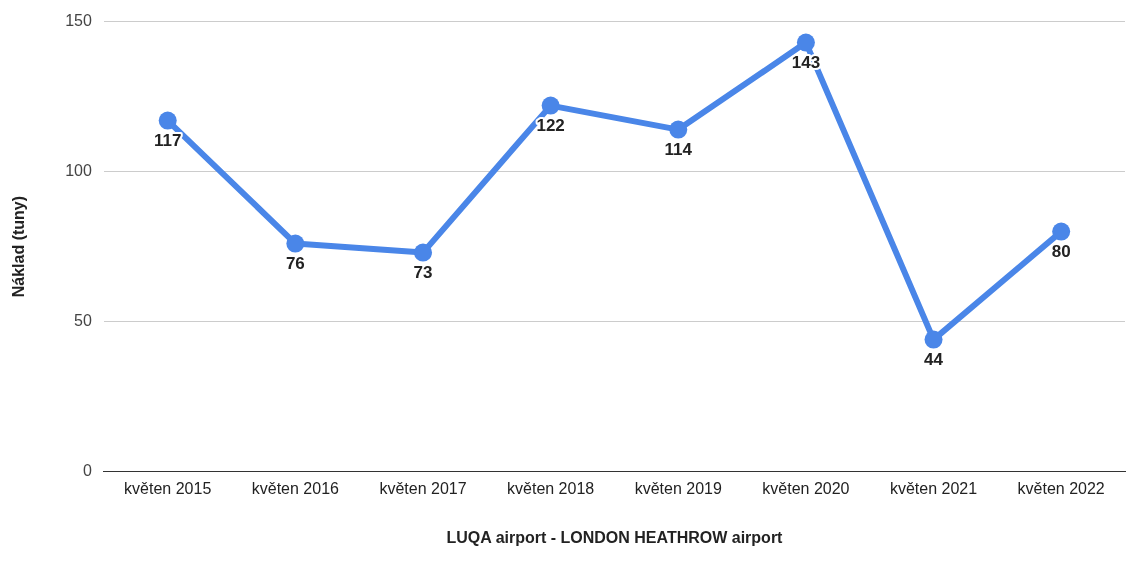  Describe the element at coordinates (551, 488) in the screenshot. I see `x-tick-label: květen 2018` at that location.